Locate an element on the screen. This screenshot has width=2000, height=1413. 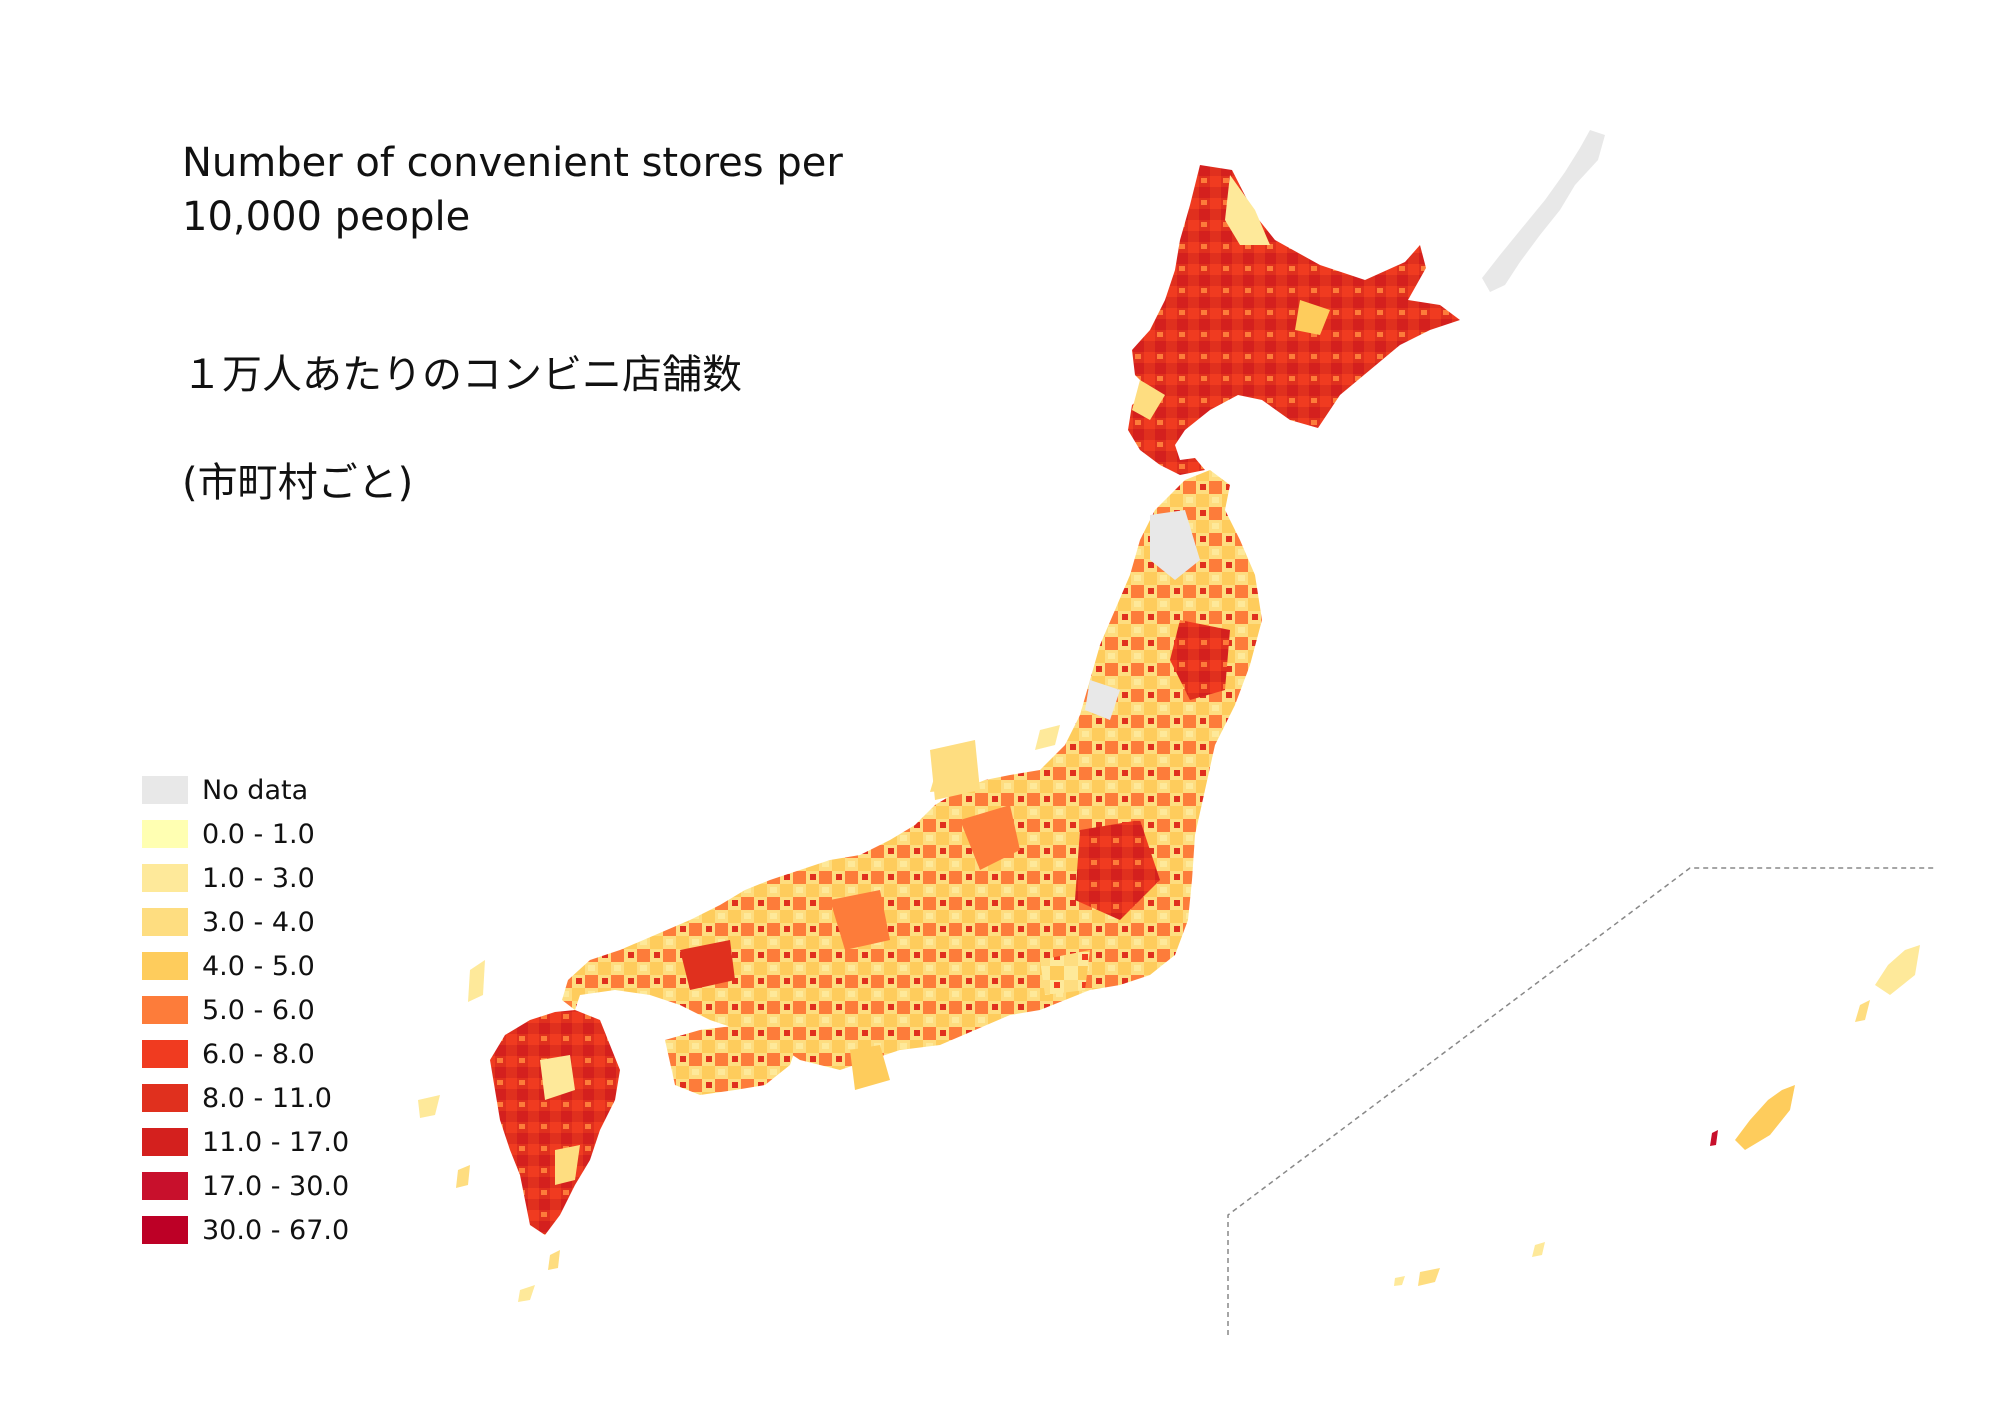
region-small-islands-north is located at coordinates (995, 758).